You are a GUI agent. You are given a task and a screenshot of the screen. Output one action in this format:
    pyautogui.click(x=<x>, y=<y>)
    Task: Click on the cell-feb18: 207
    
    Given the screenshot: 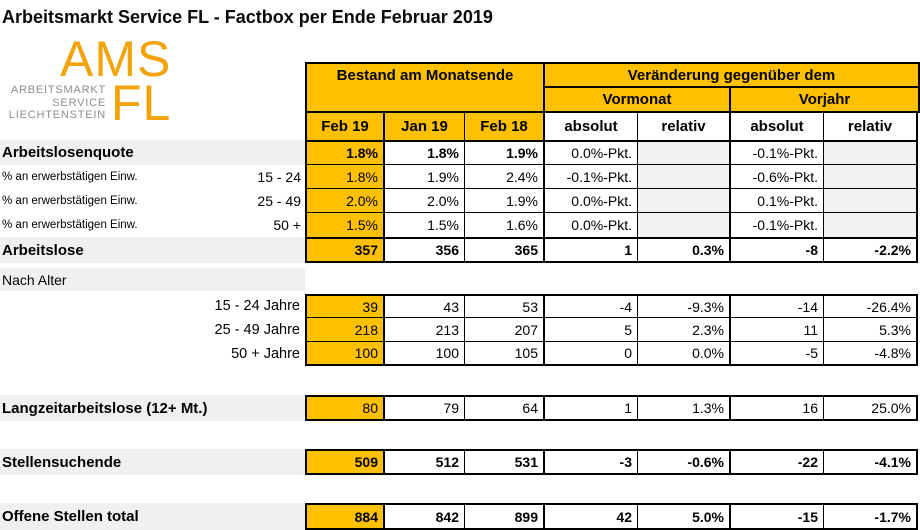 What is the action you would take?
    pyautogui.click(x=505, y=330)
    